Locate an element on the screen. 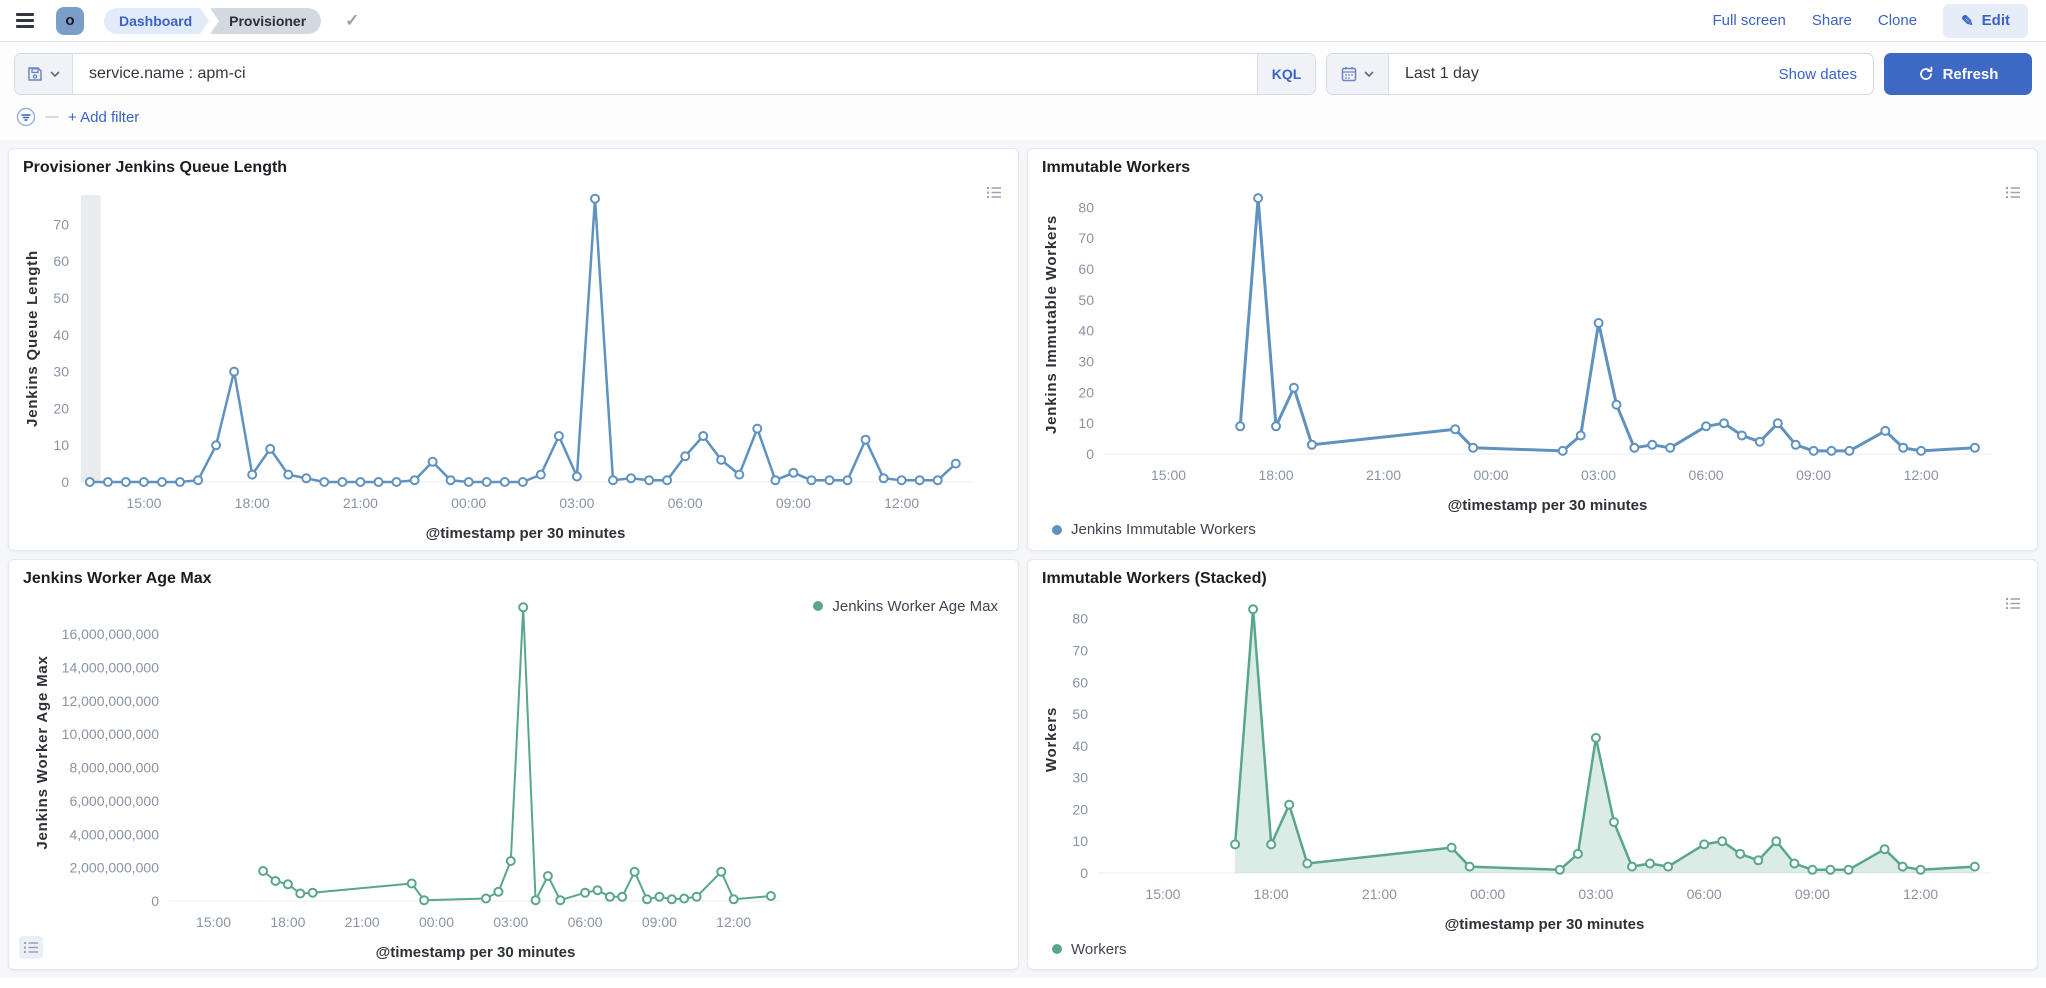 The width and height of the screenshot is (2046, 988). svg-text: 2,000,000,000 is located at coordinates (114, 868).